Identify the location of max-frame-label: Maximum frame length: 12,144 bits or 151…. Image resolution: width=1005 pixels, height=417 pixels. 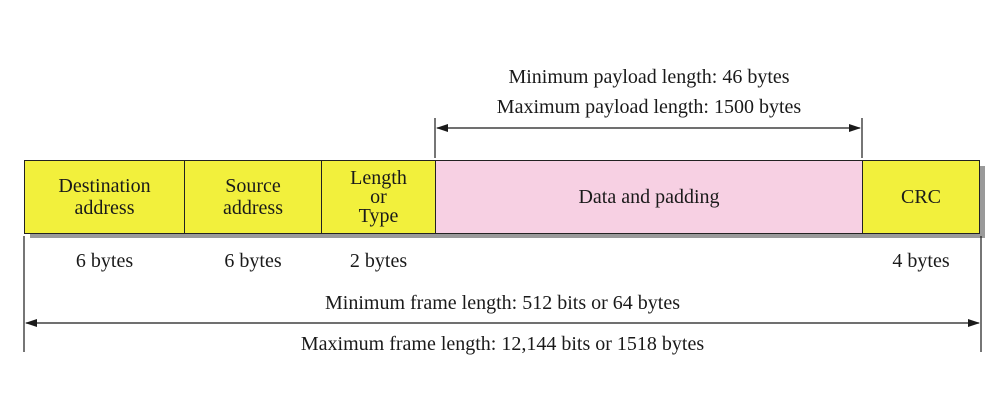
(502, 344).